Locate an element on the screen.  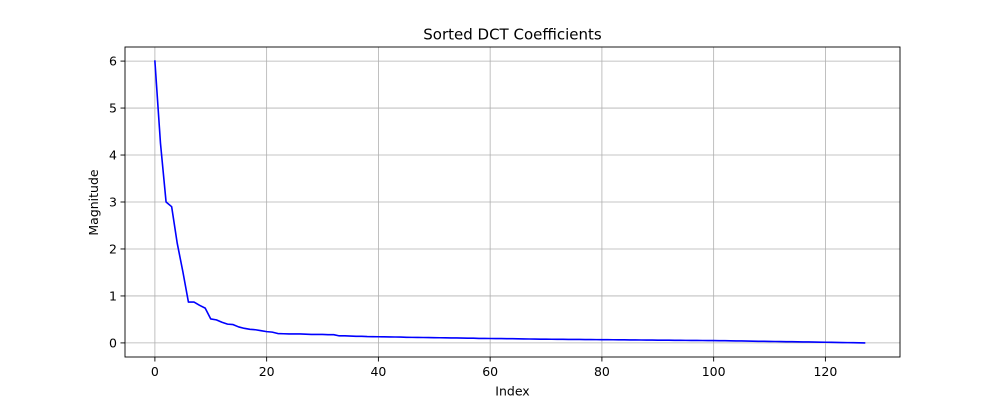
x-tick-label: 60 is located at coordinates (490, 371).